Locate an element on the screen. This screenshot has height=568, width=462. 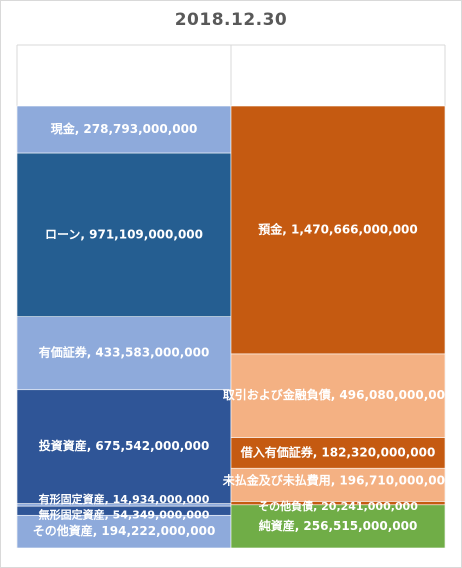
seg-label-借入有価証券: 借入有価証券, 182,320,000,000 is located at coordinates (338, 451).